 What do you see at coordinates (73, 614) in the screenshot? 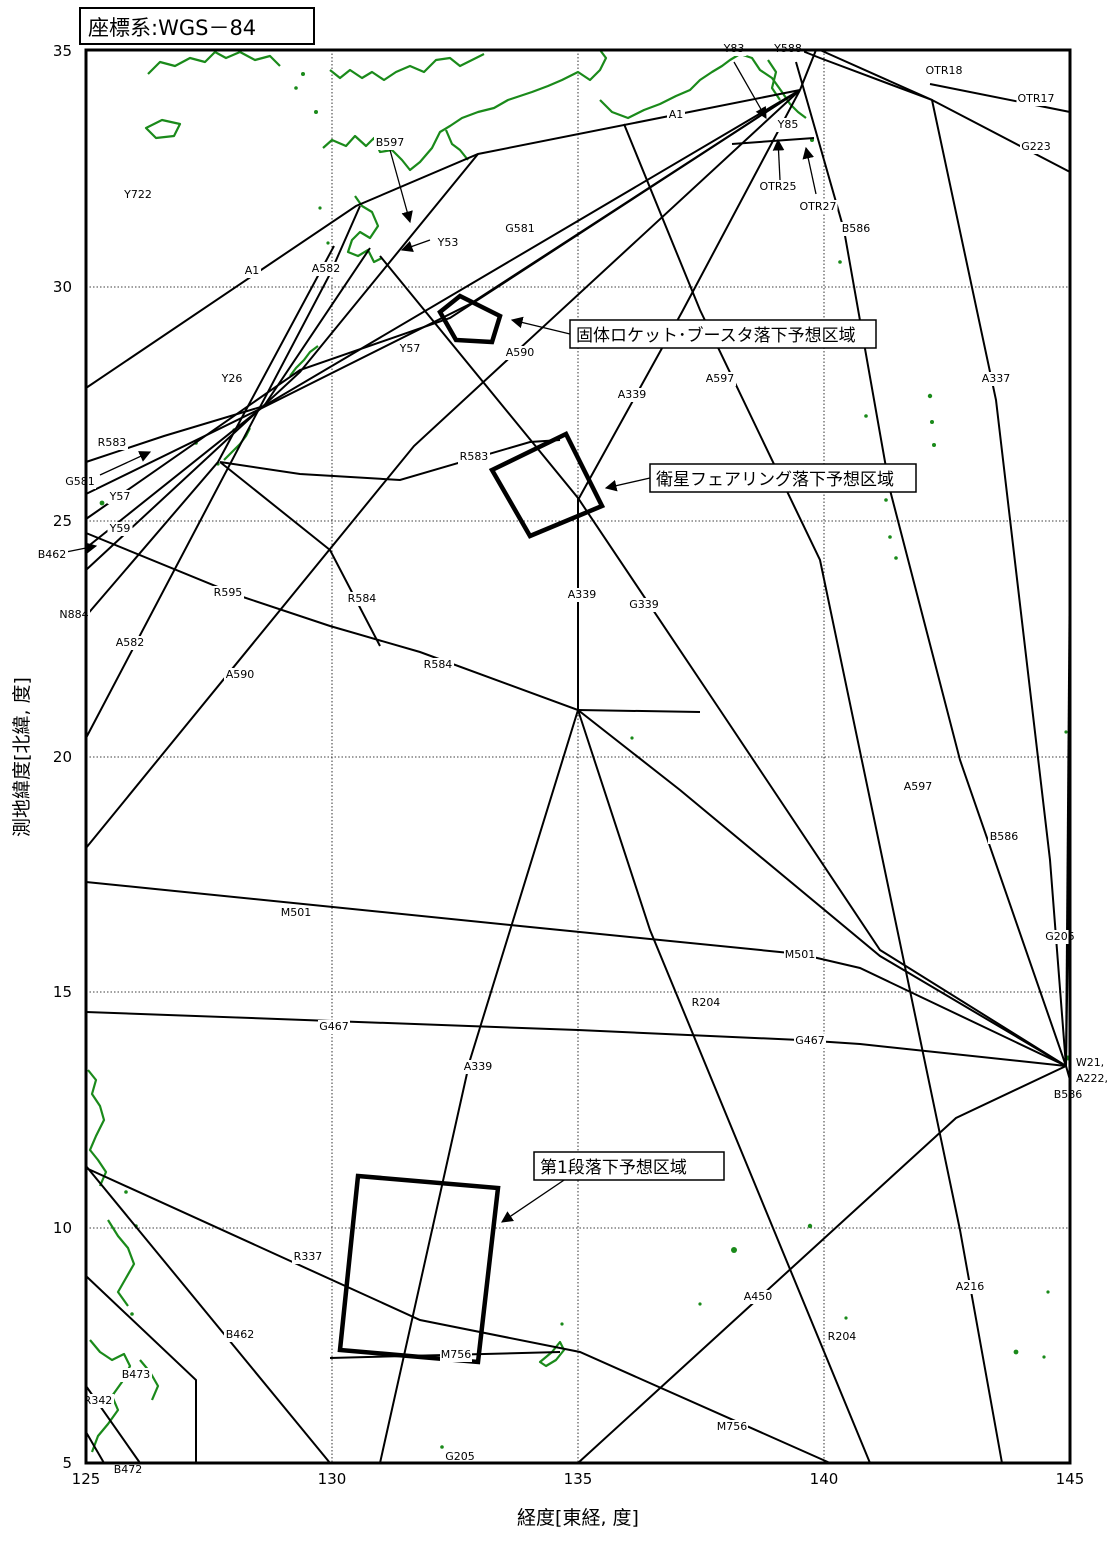
I see `route-label: N884` at bounding box center [73, 614].